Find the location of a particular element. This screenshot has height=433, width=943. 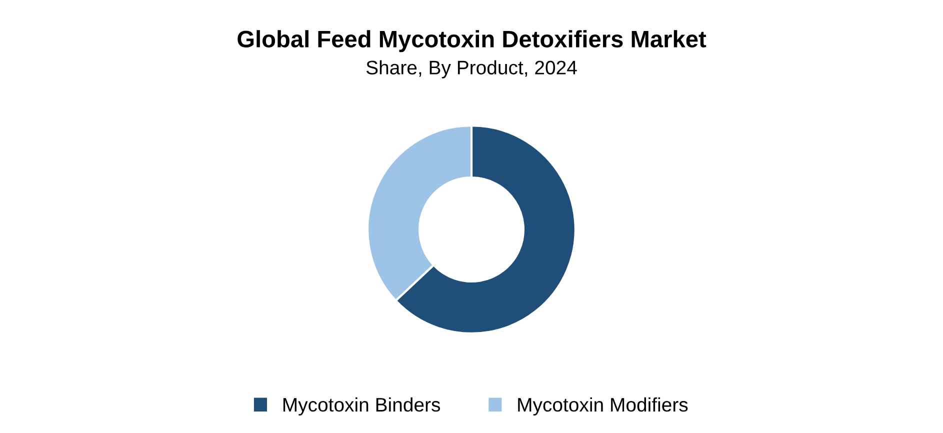

legend-label: Mycotoxin Modifiers is located at coordinates (603, 406).